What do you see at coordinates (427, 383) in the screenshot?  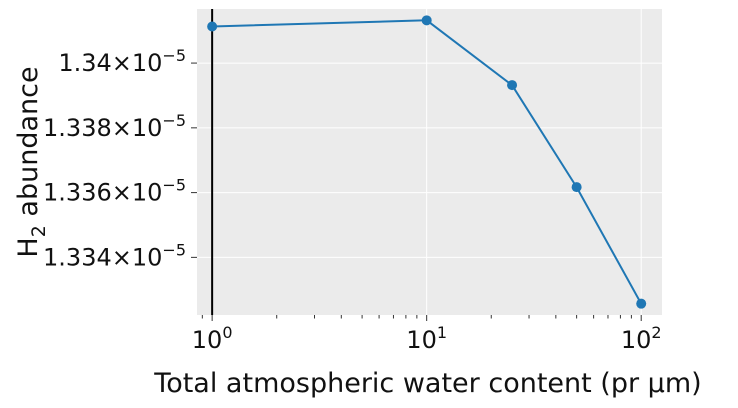 I see `x-axis-label: Total atmospheric water content (pr μm)` at bounding box center [427, 383].